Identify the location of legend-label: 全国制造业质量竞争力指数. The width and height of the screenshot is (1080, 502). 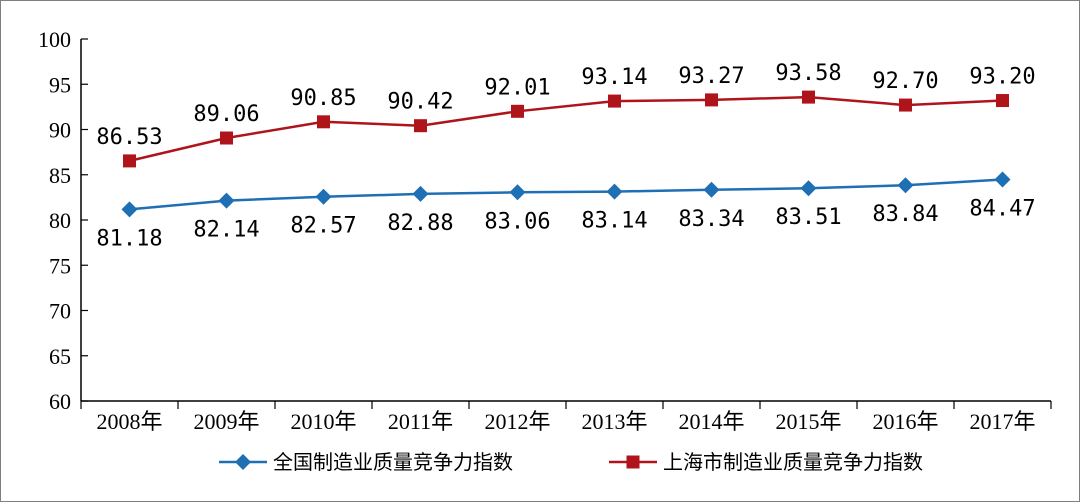
(393, 462).